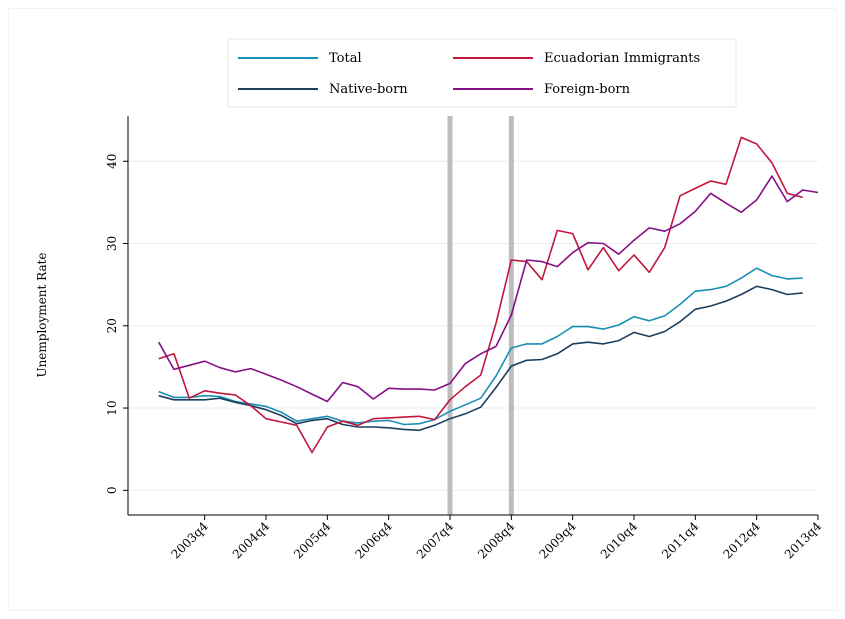 Image resolution: width=845 pixels, height=619 pixels. I want to click on legend-label-ecuadorian-immigrants: Ecuadorian Immigrants, so click(622, 58).